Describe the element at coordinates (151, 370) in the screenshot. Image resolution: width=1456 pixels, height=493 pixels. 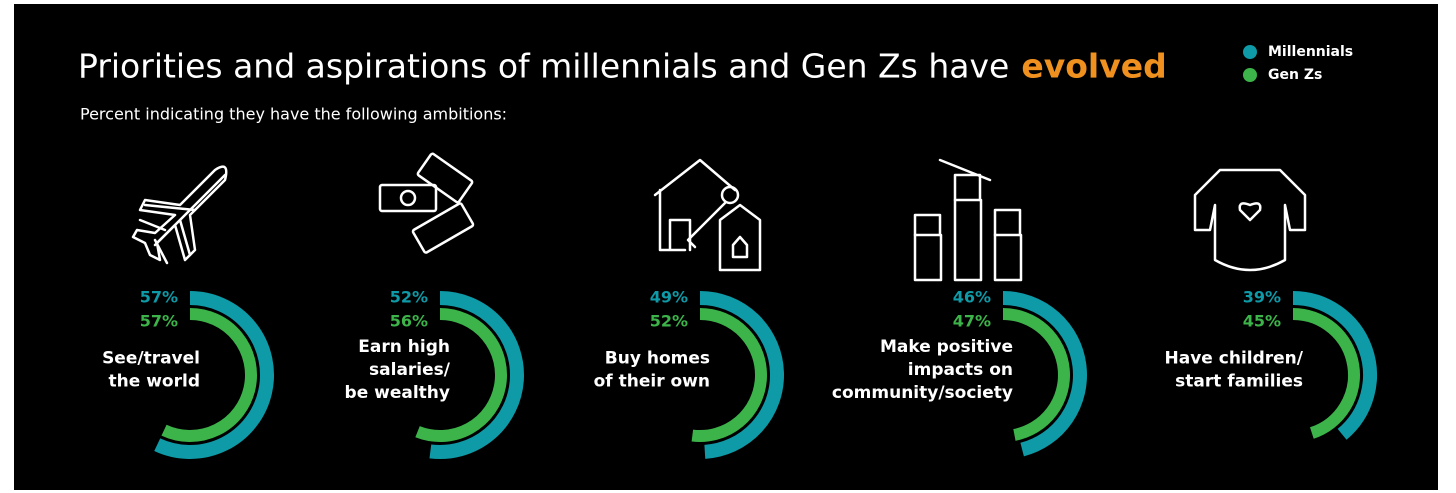
I see `category-label: See/travel the world` at that location.